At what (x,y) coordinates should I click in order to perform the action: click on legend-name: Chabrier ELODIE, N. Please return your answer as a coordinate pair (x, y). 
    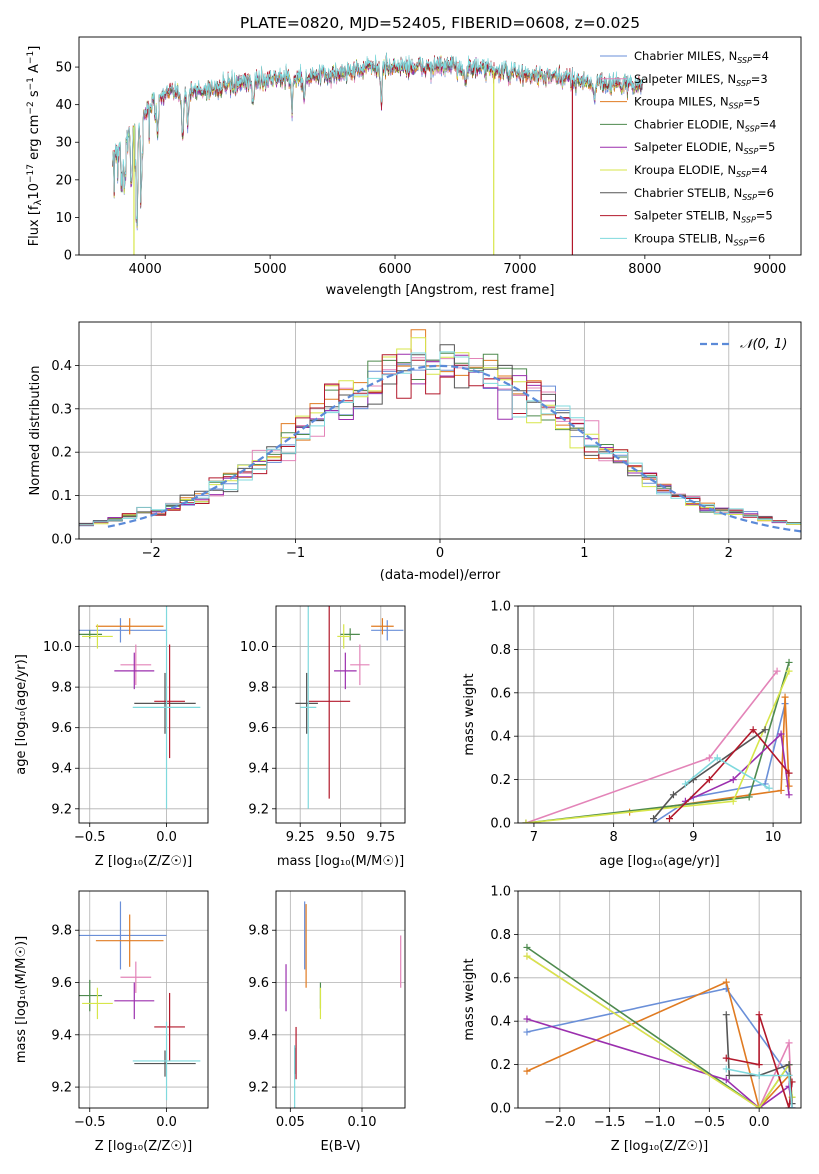
    Looking at the image, I should click on (689, 124).